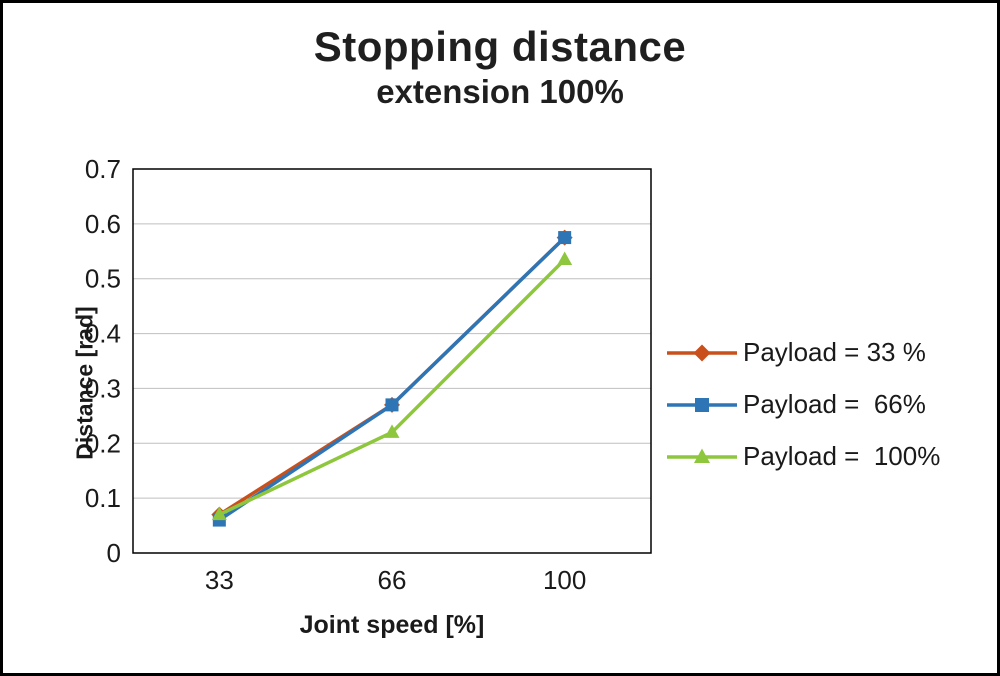 The height and width of the screenshot is (676, 1000). What do you see at coordinates (103, 224) in the screenshot?
I see `y-tick-label: 0.6` at bounding box center [103, 224].